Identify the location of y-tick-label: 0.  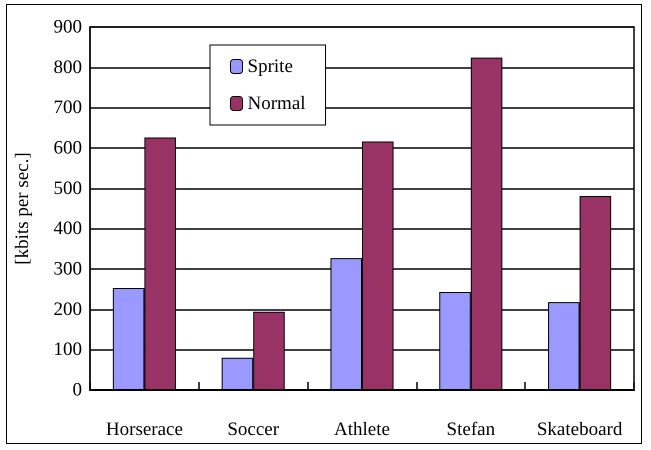
(77, 390).